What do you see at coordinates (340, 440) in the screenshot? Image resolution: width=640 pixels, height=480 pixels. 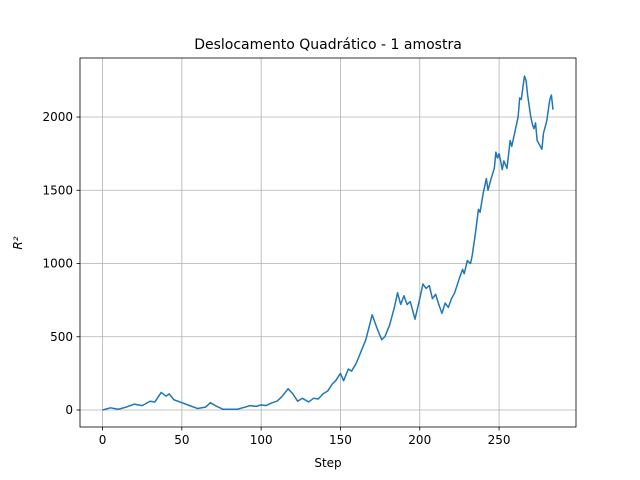 I see `x-tick-label: 150` at bounding box center [340, 440].